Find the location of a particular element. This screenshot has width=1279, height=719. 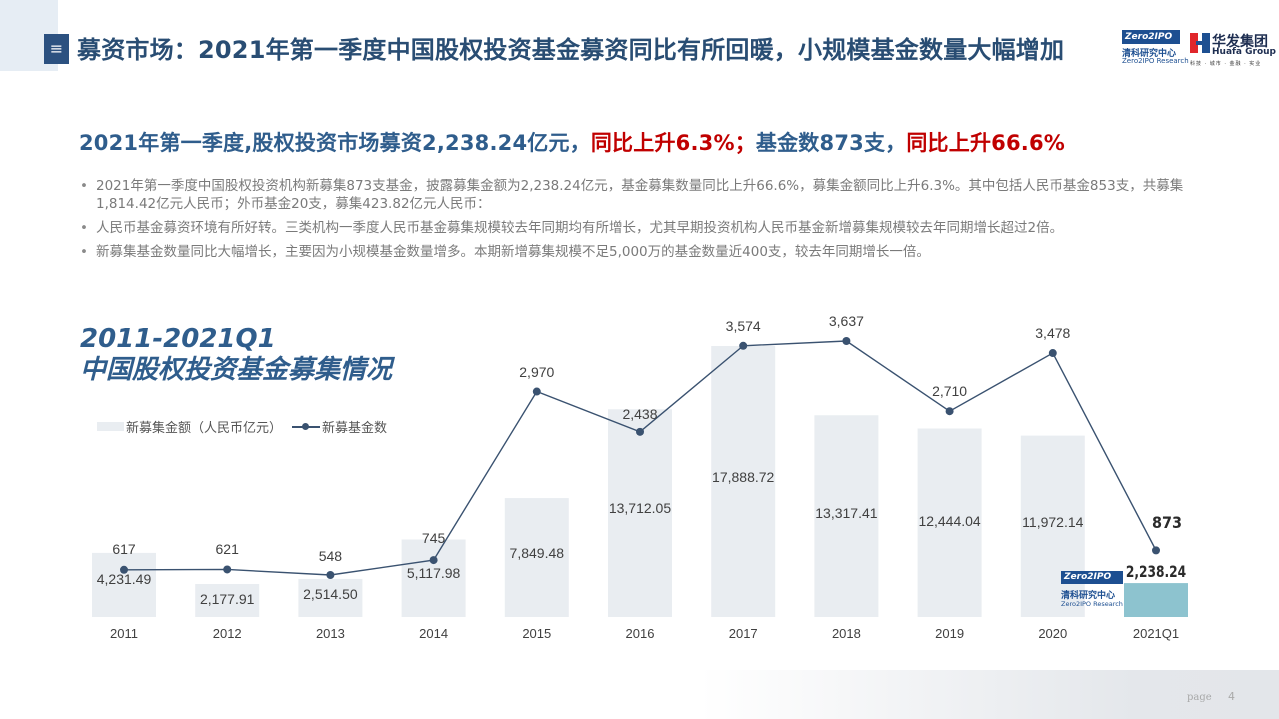

bar-value-label: 12,444.04 is located at coordinates (949, 521).